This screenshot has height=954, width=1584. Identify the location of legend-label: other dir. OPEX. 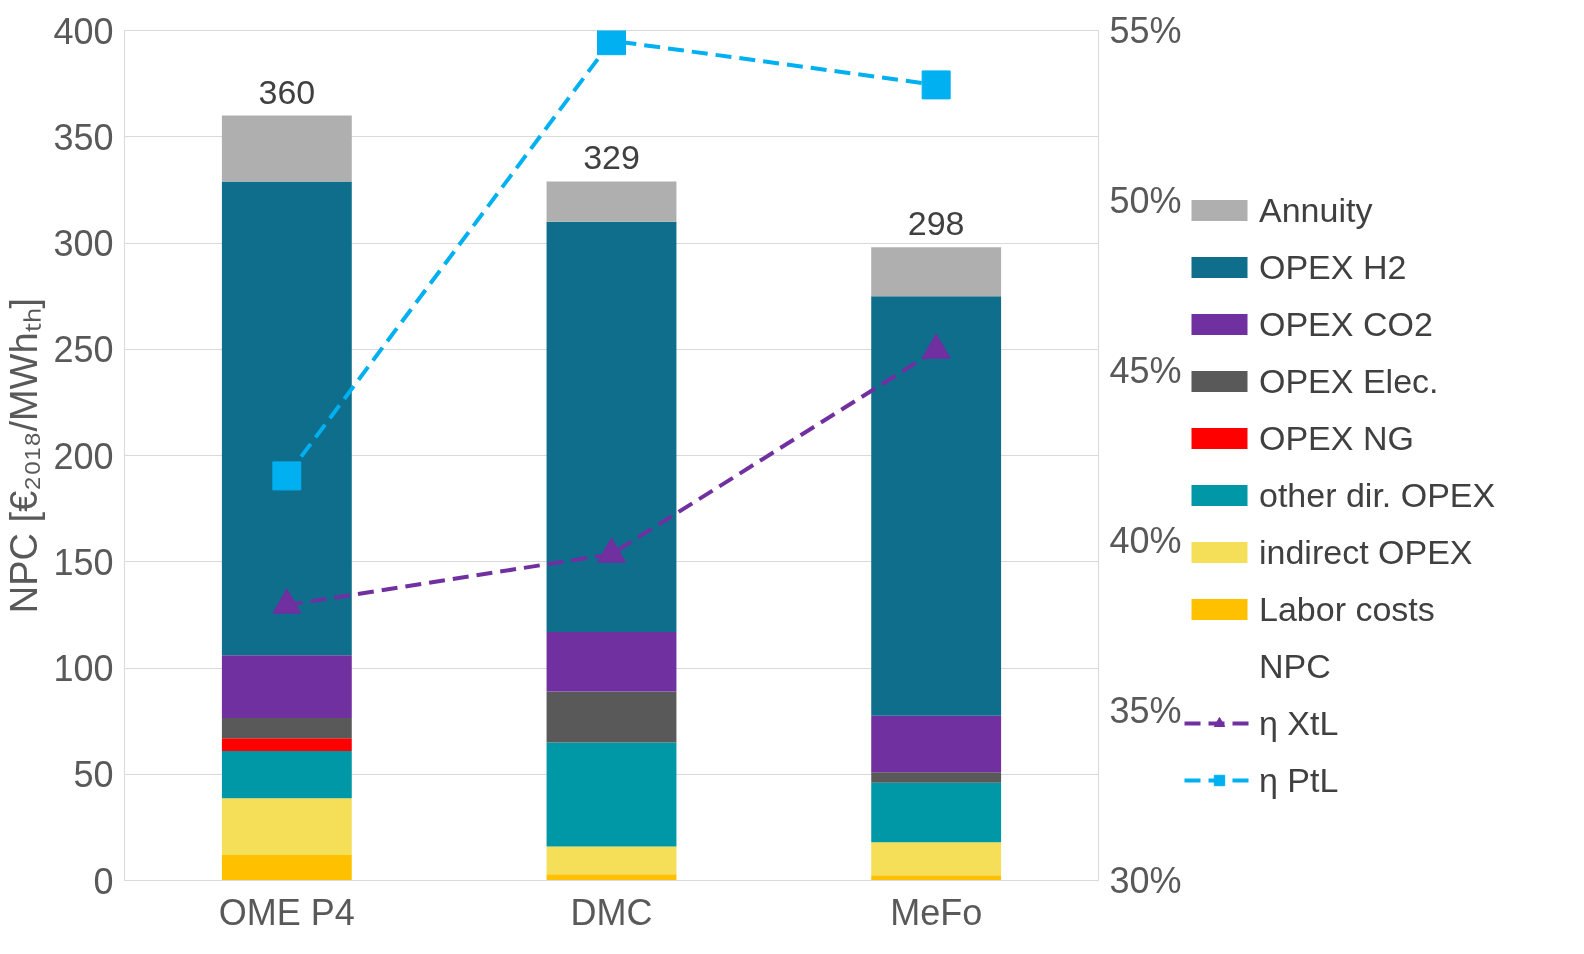
(1377, 495).